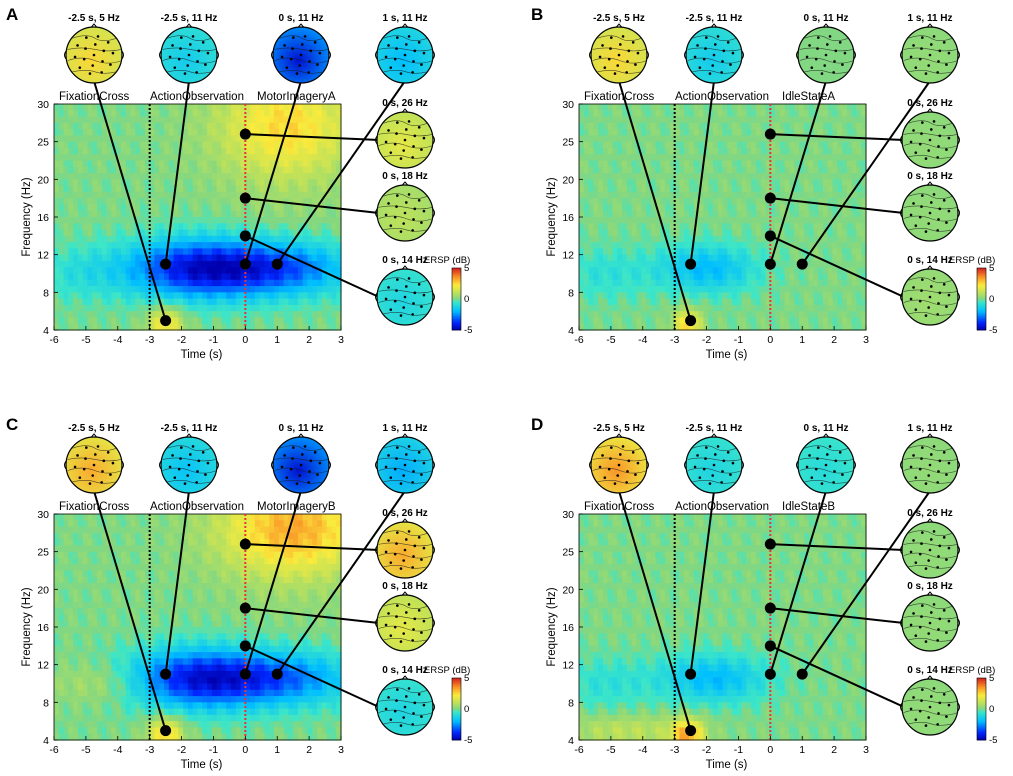 The height and width of the screenshot is (776, 1013). Describe the element at coordinates (405, 133) in the screenshot. I see `topomap: 0 s, 26 Hz` at that location.